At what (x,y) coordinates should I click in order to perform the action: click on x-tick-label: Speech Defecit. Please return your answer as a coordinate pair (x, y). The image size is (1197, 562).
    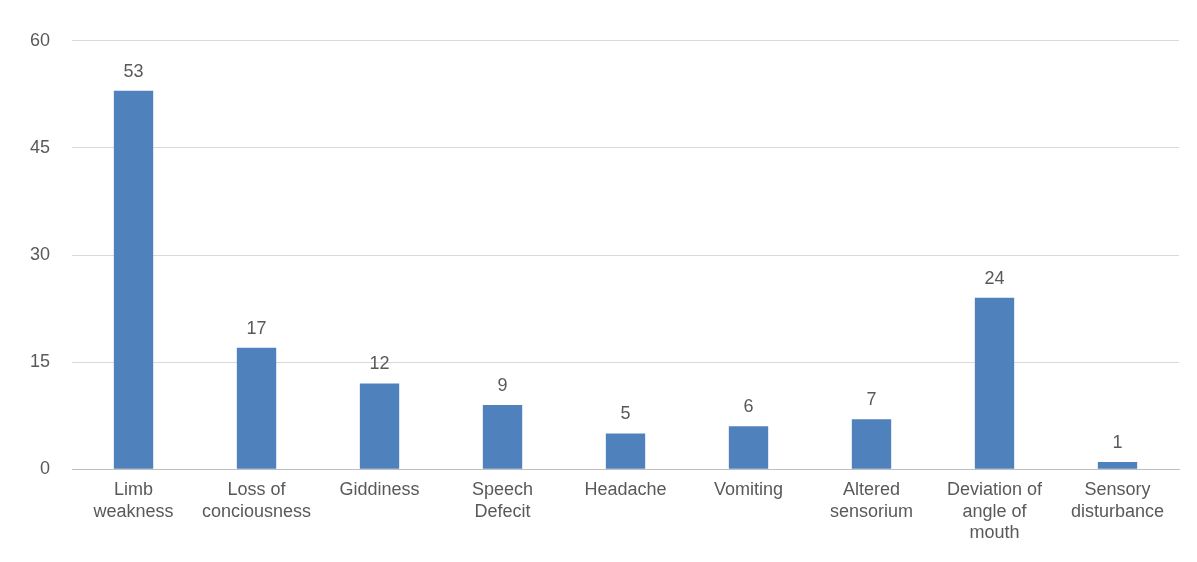
    Looking at the image, I should click on (502, 499).